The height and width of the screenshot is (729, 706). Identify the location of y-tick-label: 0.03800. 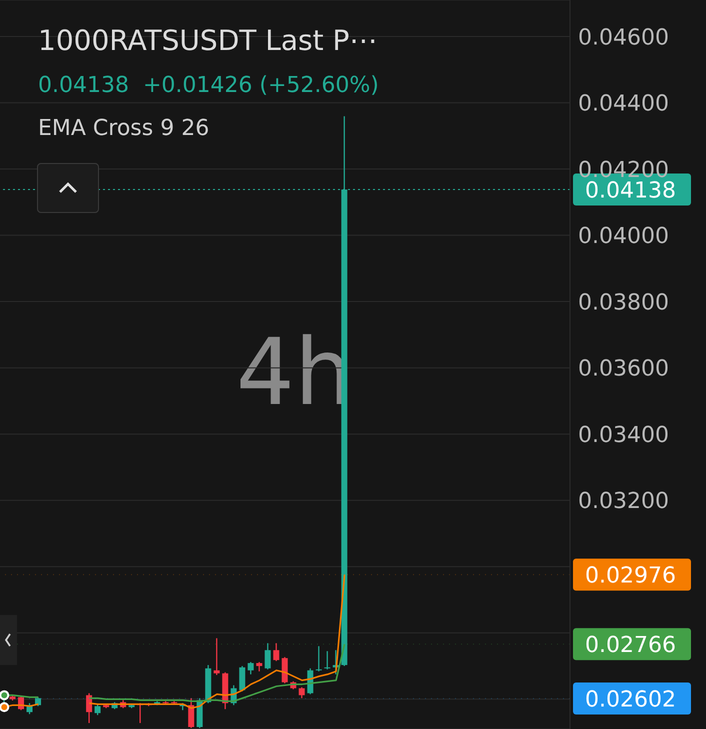
(623, 303).